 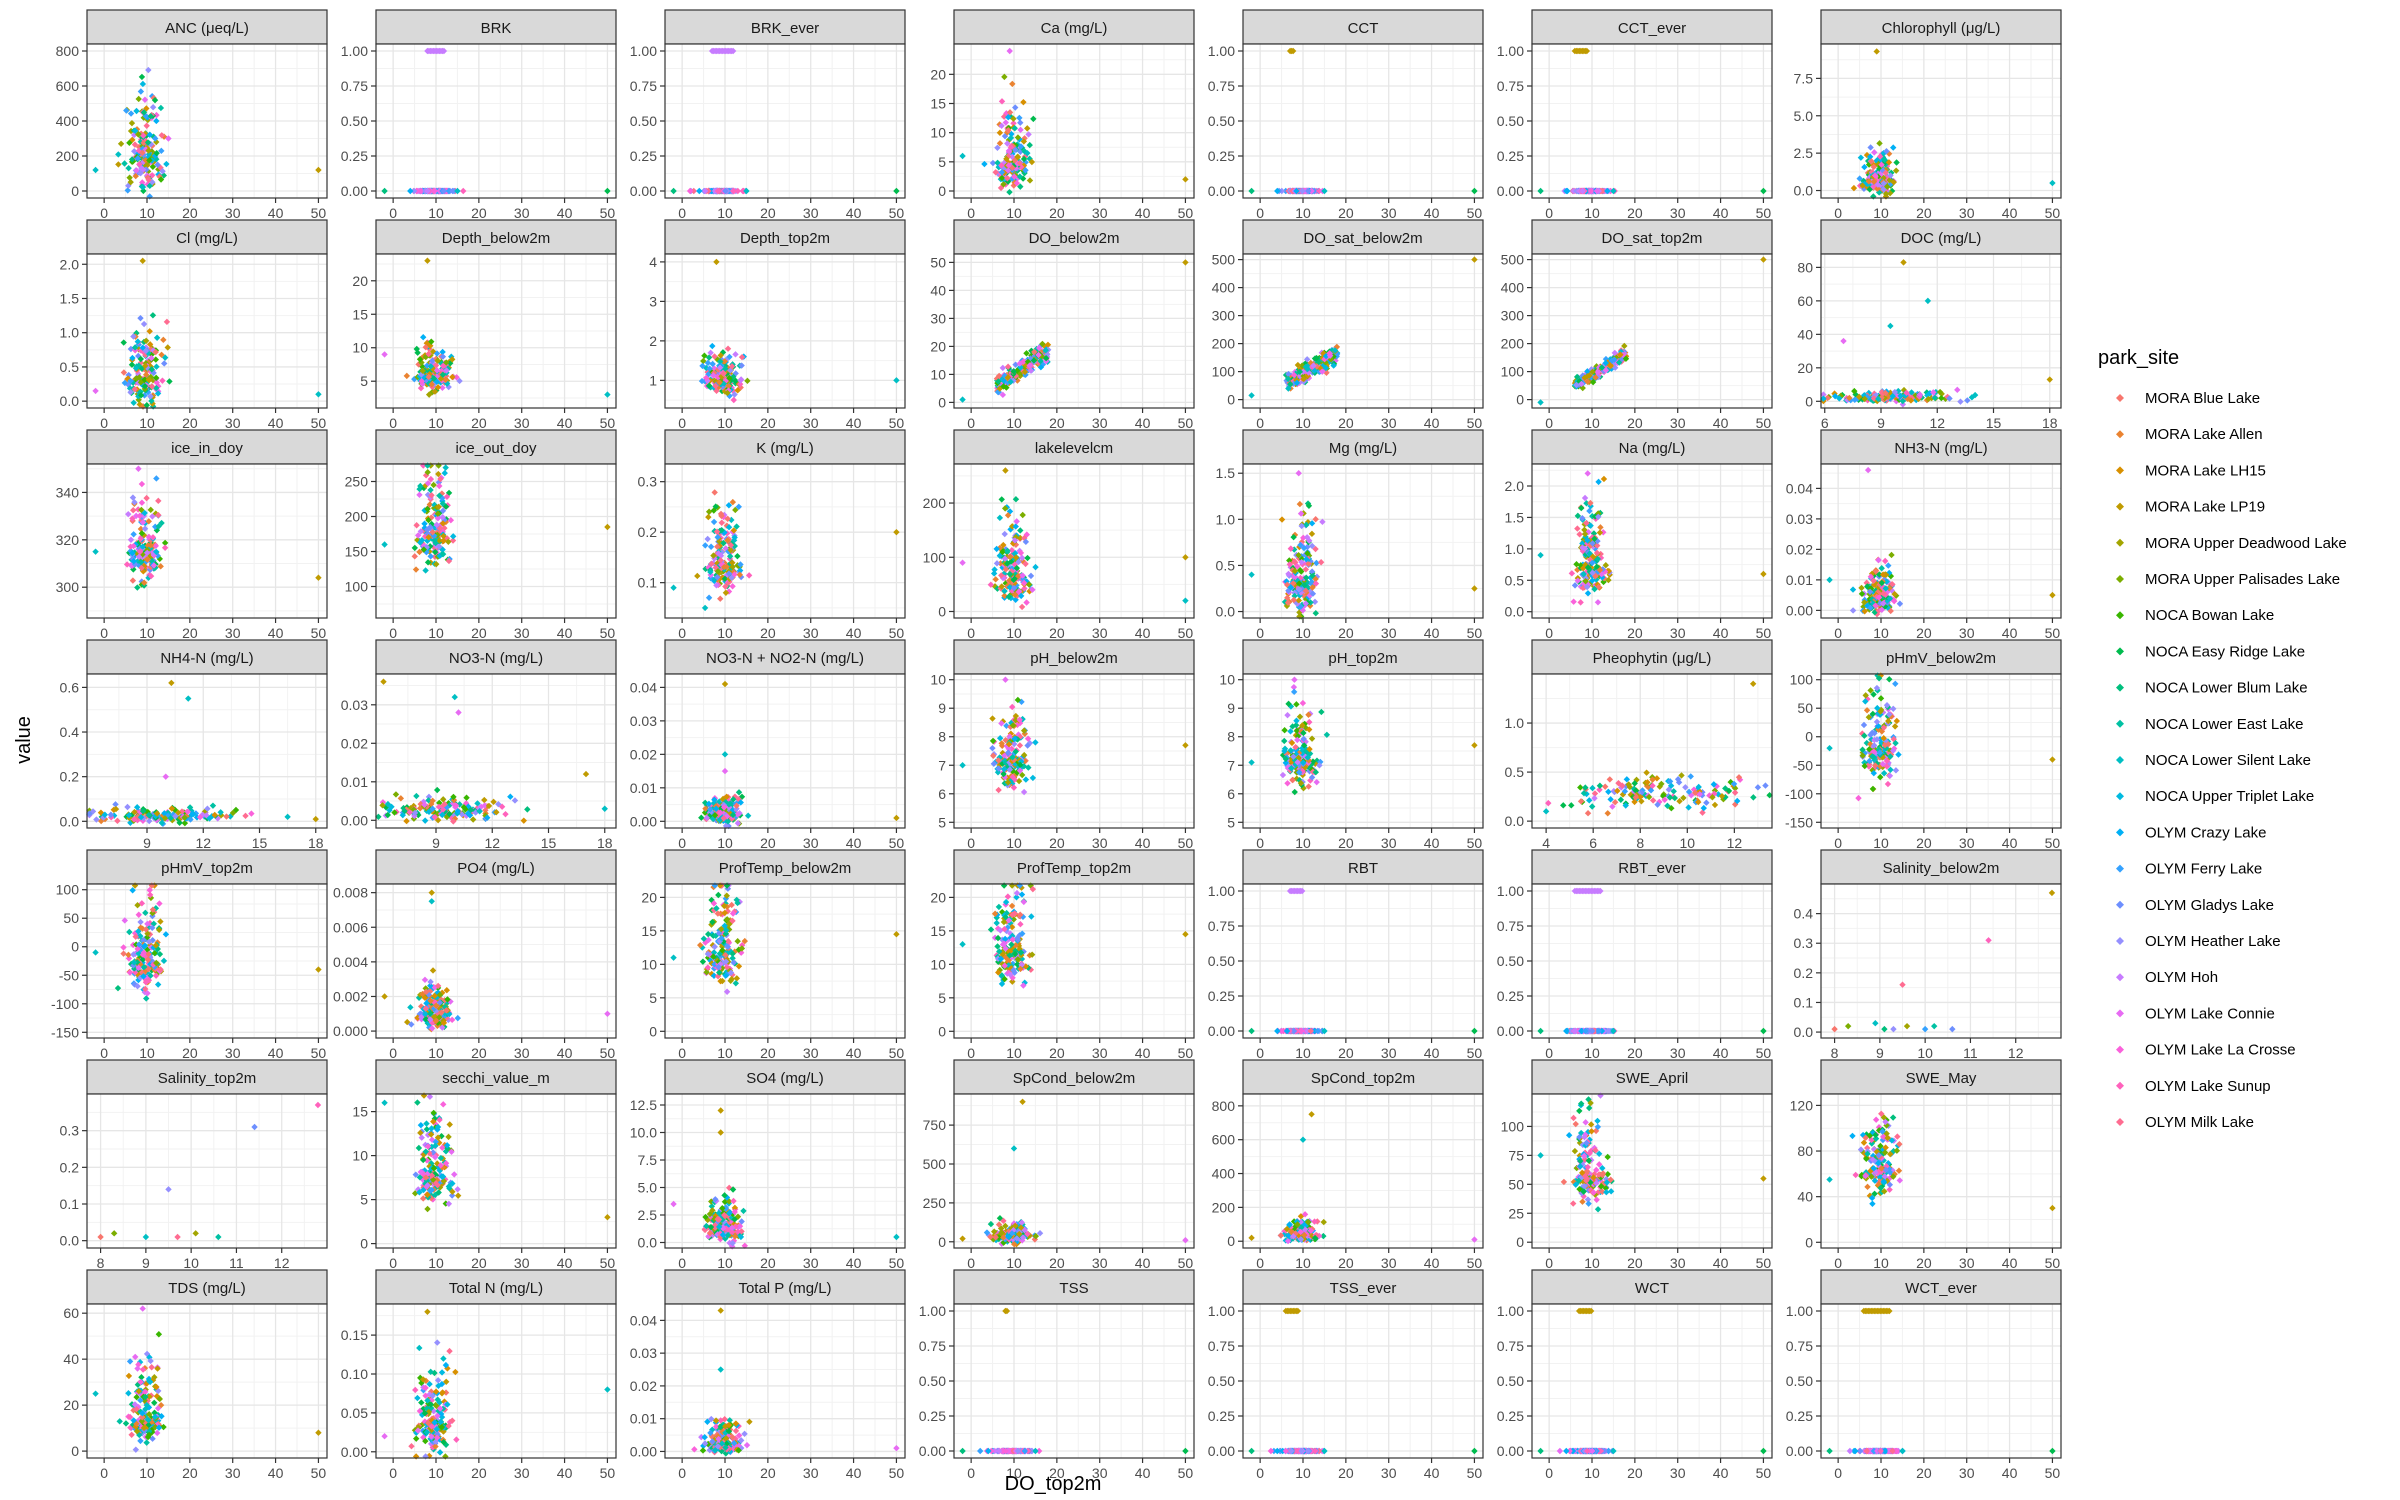 I want to click on y-tick-label: 0.03, so click(x=354, y=705).